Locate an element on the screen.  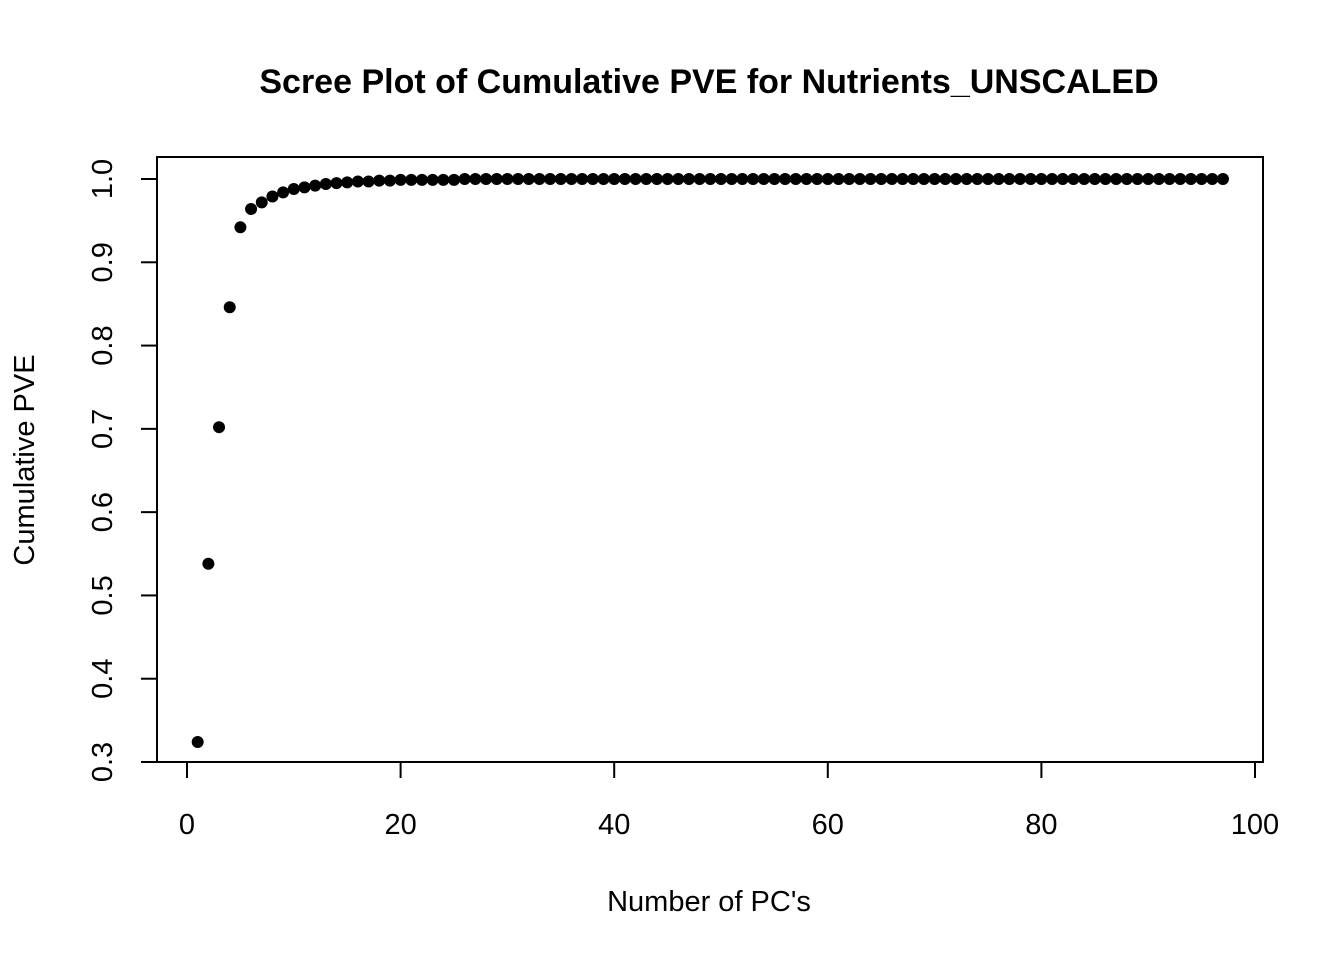
y-tick-label: 0.8 is located at coordinates (103, 345).